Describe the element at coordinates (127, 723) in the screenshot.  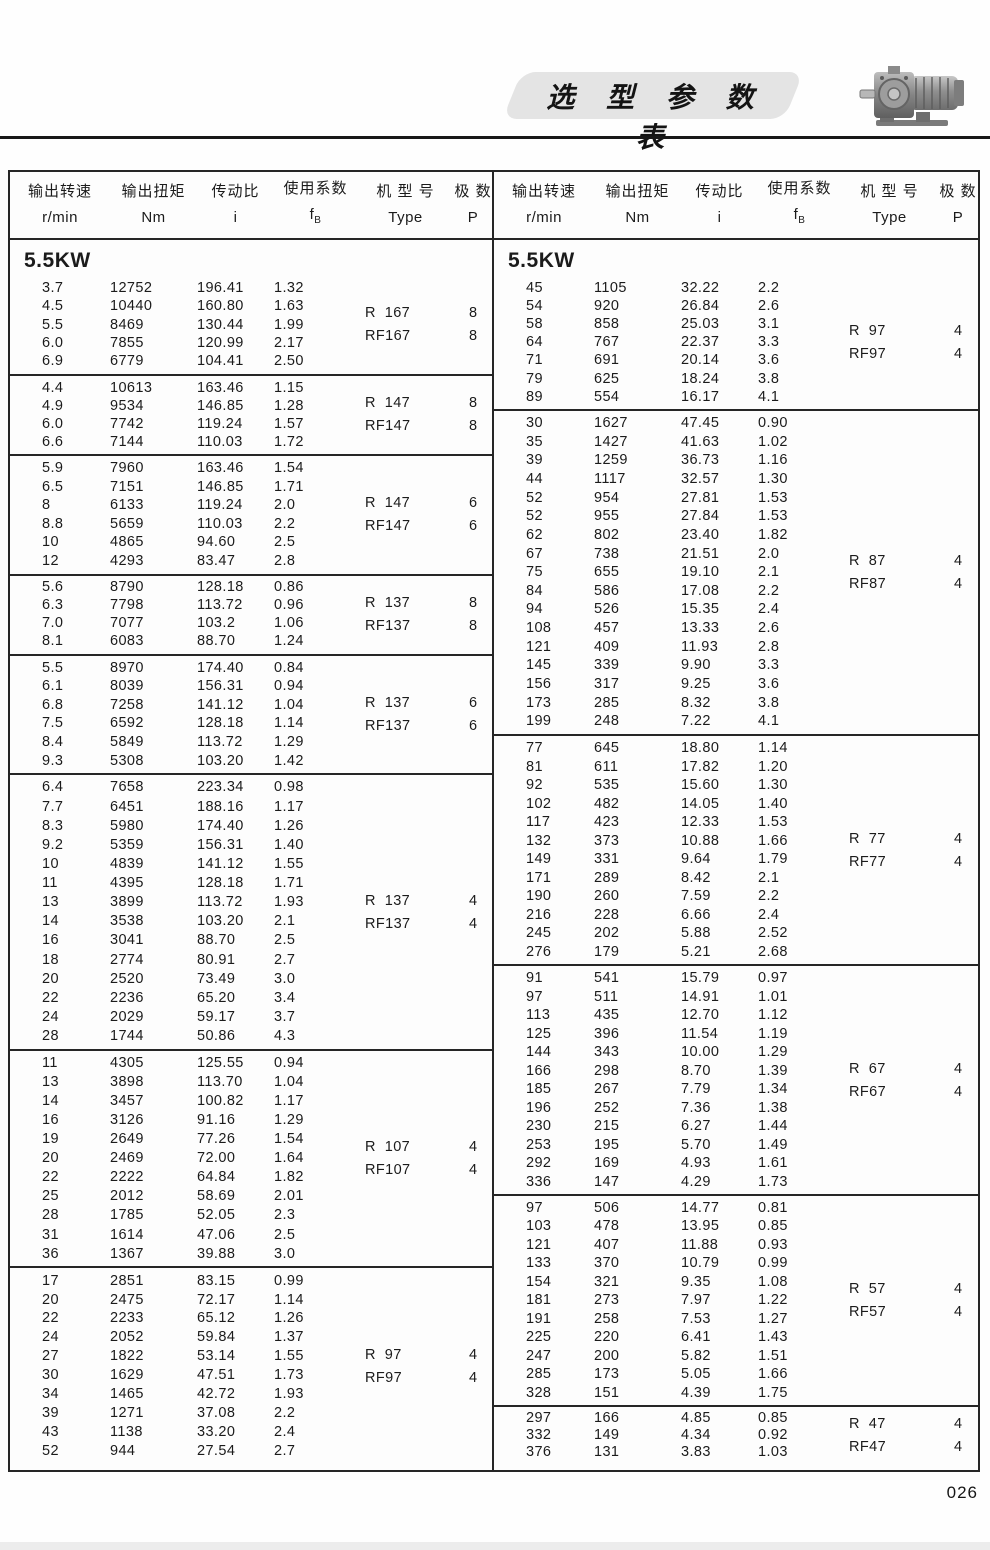
I see `table-cell: 6592` at that location.